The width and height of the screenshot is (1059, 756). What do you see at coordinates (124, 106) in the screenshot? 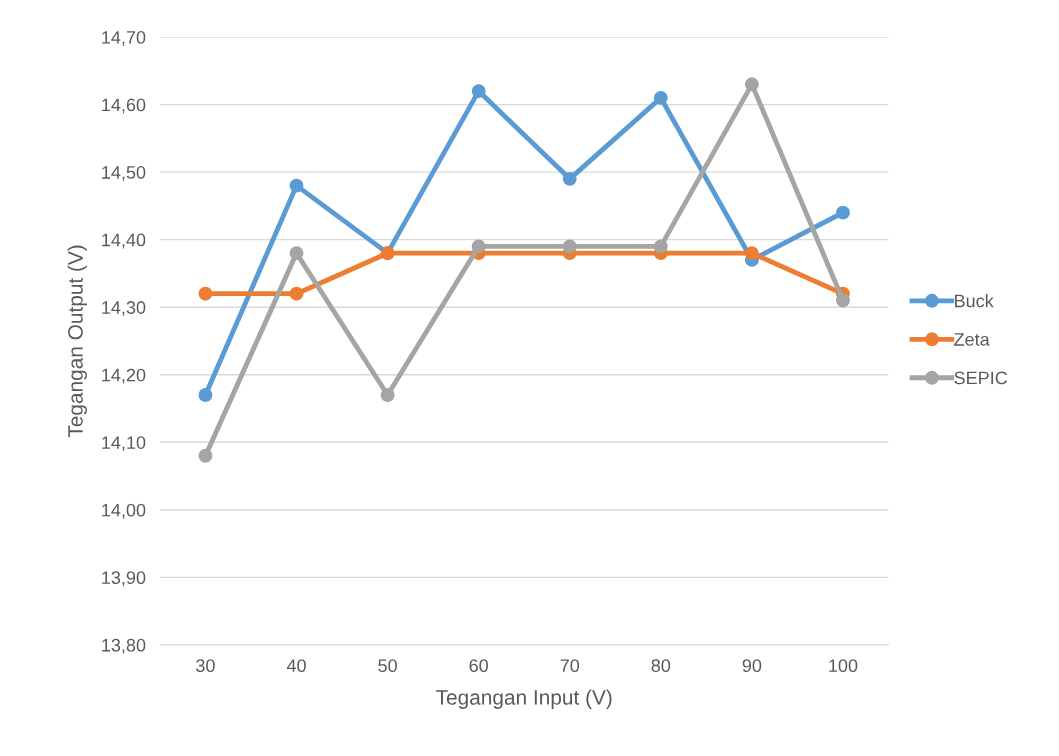
I see `y-tick-label: 14,60` at bounding box center [124, 106].